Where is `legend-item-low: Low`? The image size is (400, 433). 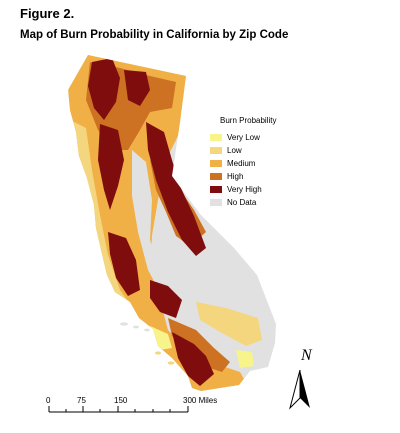
legend-item-low: Low is located at coordinates (226, 150).